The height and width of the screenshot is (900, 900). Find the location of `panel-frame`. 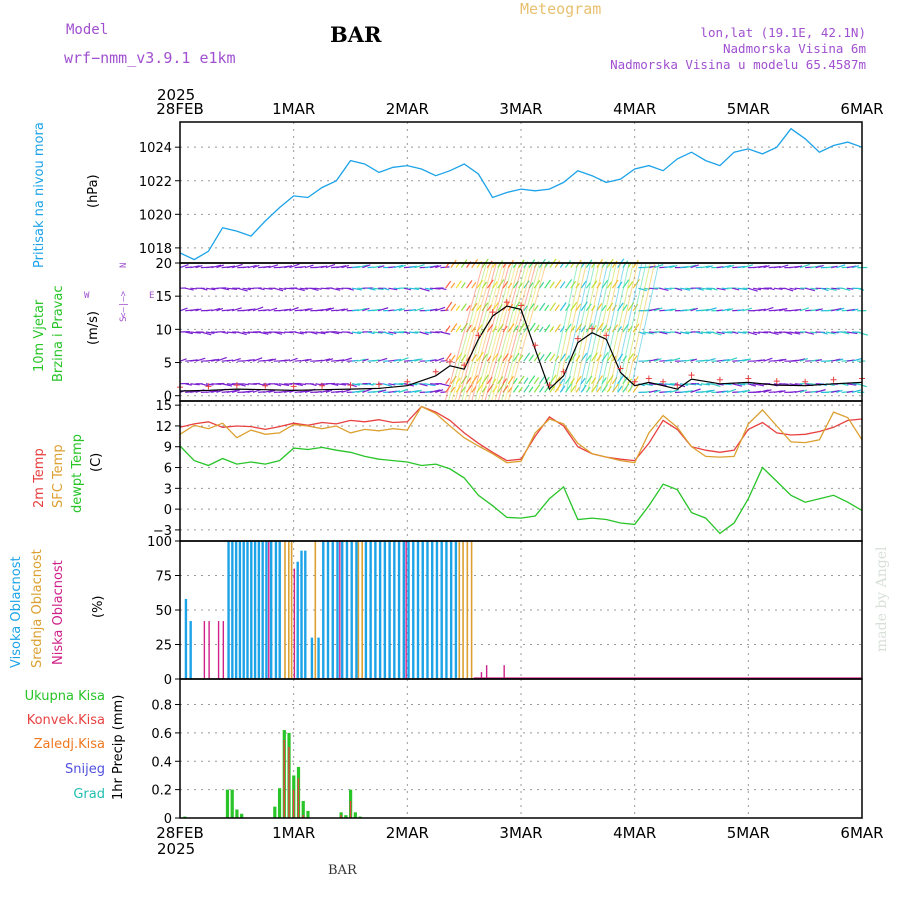

panel-frame is located at coordinates (521, 610).